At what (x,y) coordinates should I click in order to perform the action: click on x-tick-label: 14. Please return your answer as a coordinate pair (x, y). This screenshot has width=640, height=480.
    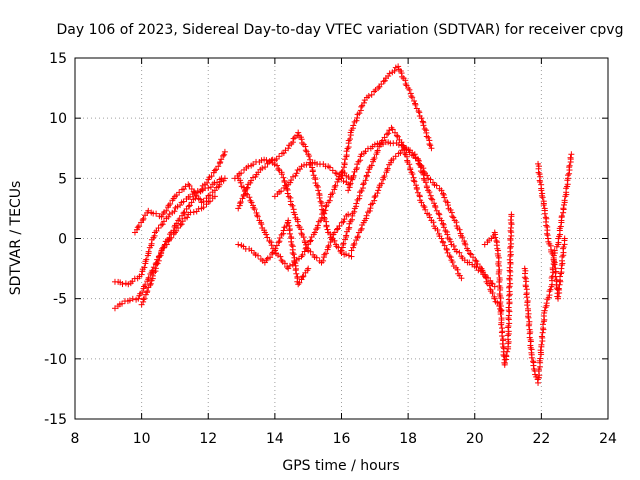
    Looking at the image, I should click on (275, 439).